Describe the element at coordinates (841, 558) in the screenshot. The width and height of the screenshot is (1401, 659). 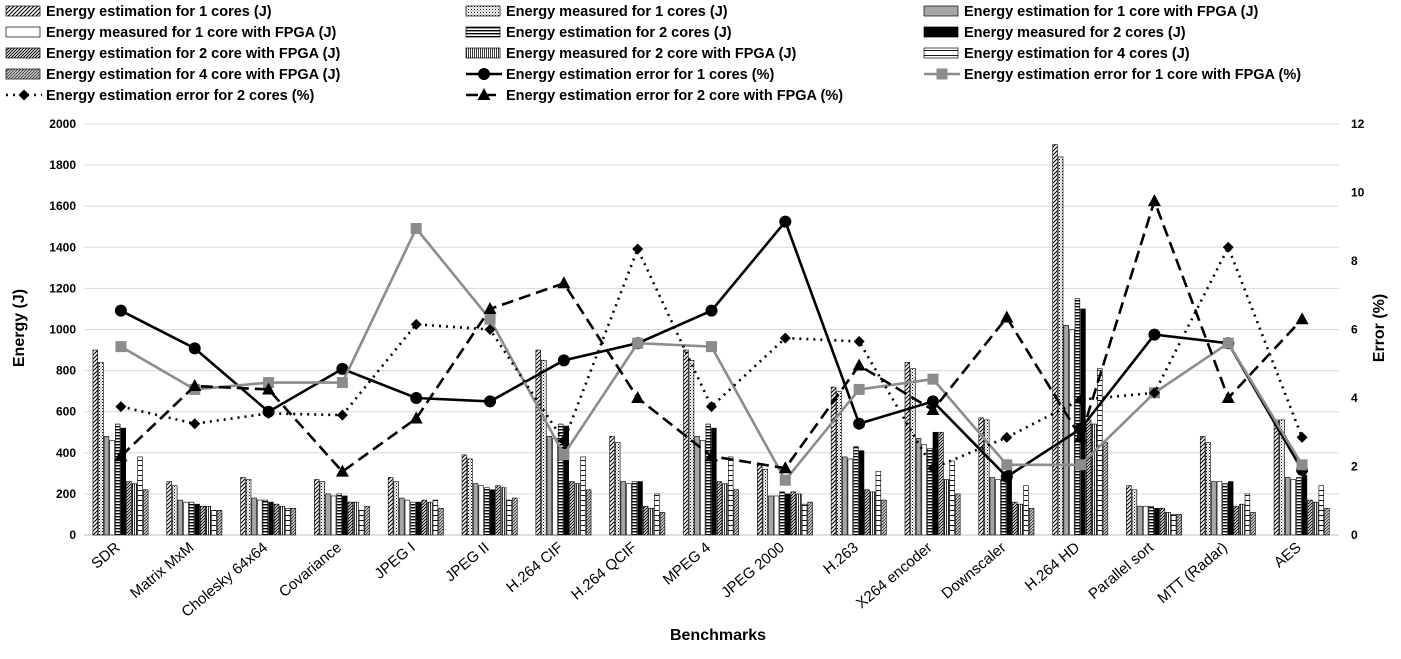
I see `x-tick-label: H.263` at that location.